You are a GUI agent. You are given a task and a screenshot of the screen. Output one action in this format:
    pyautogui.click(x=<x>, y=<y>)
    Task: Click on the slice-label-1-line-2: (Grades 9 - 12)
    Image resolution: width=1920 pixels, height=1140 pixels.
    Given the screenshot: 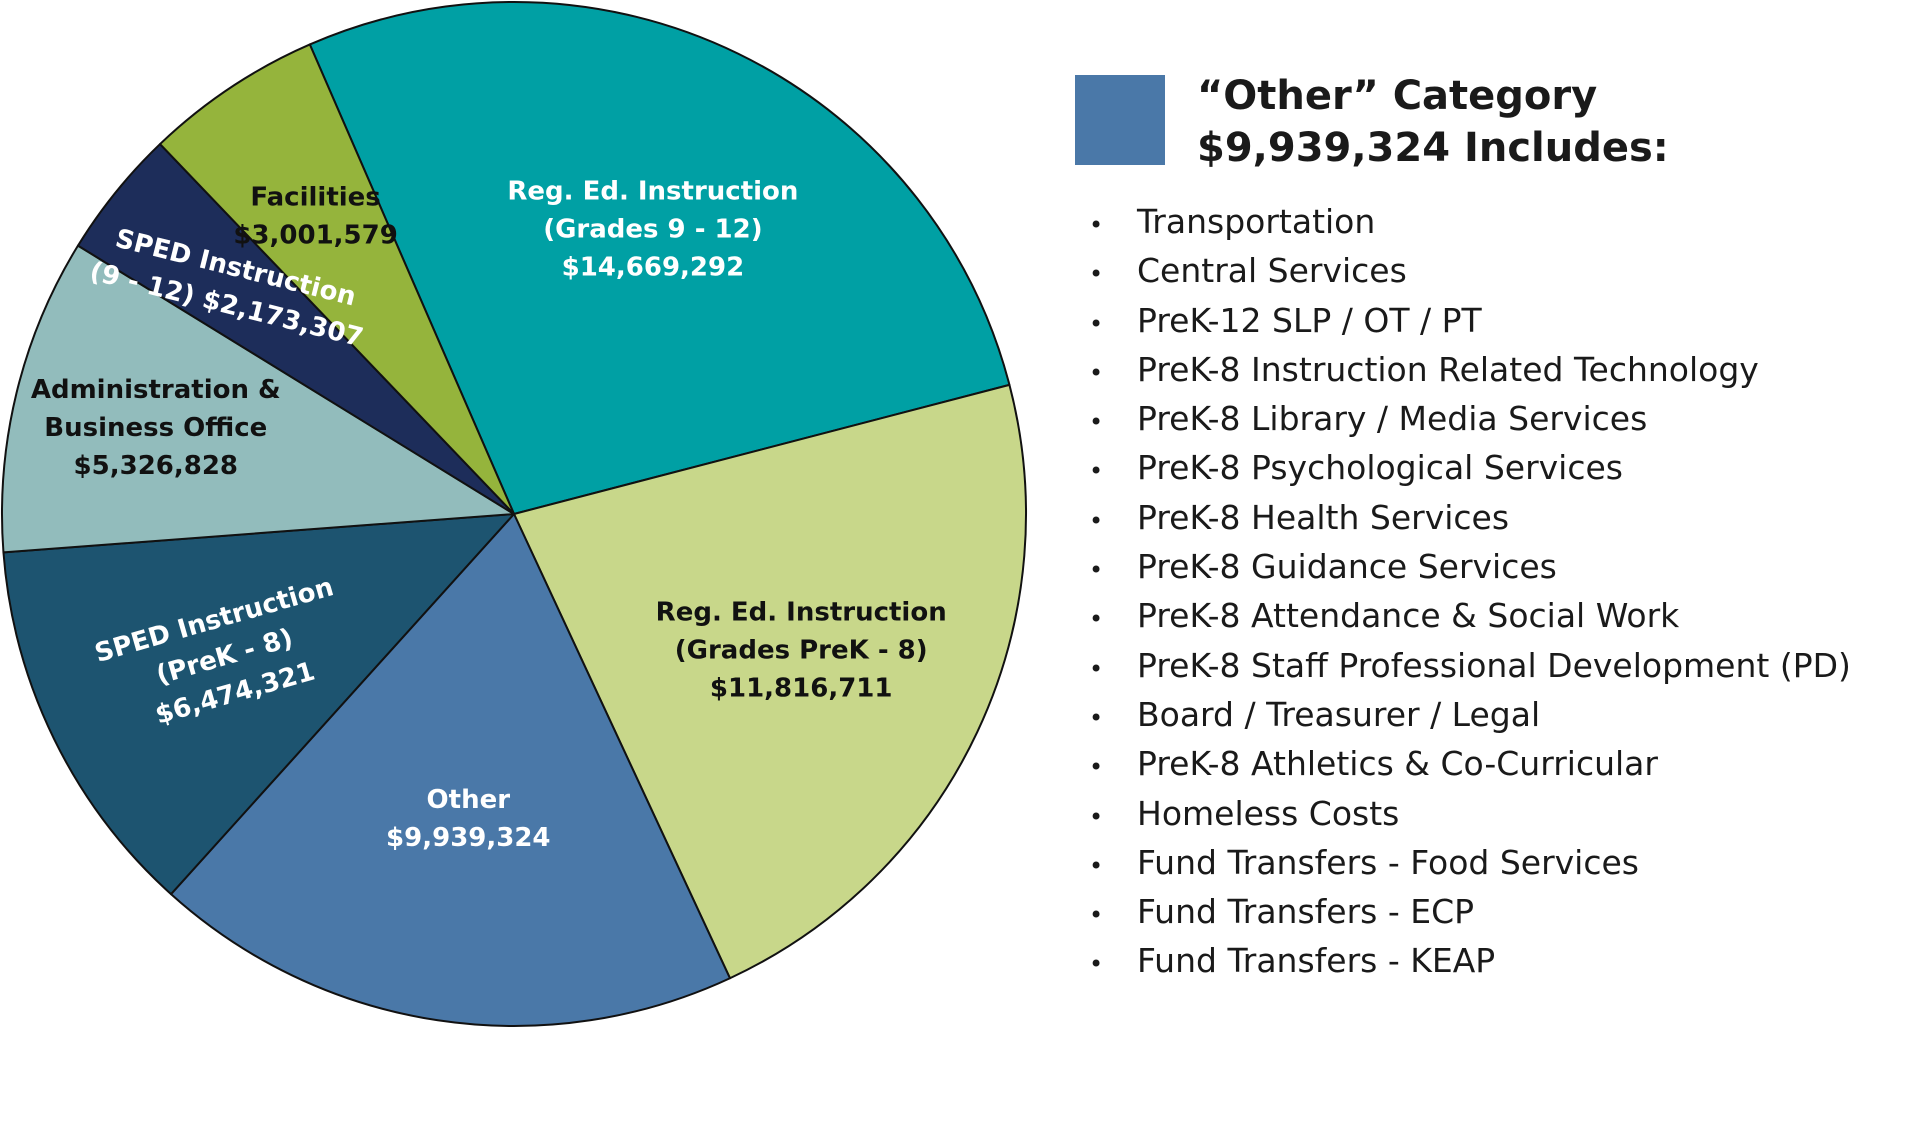 What is the action you would take?
    pyautogui.click(x=652, y=230)
    